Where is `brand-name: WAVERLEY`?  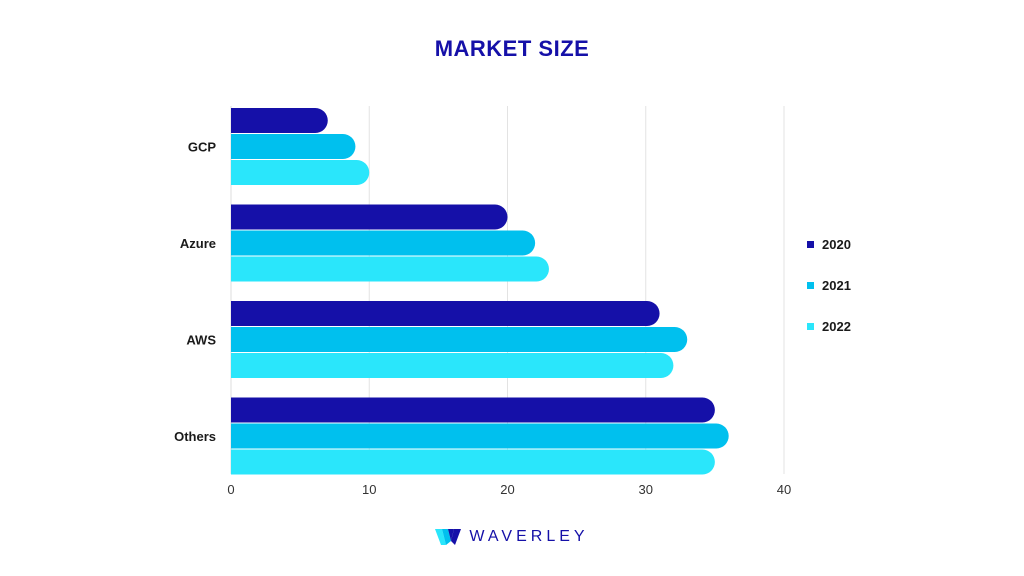
brand-name: WAVERLEY is located at coordinates (529, 536).